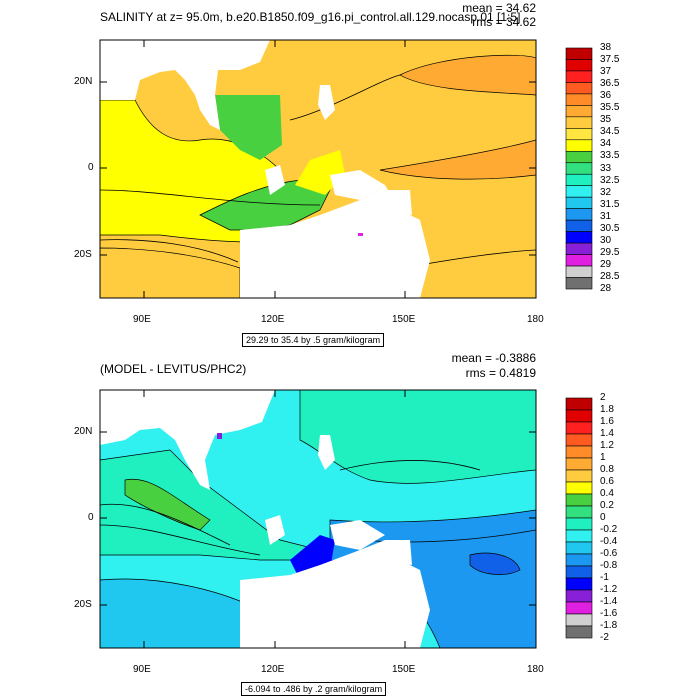  I want to click on panel2-colorbar, so click(579, 518).